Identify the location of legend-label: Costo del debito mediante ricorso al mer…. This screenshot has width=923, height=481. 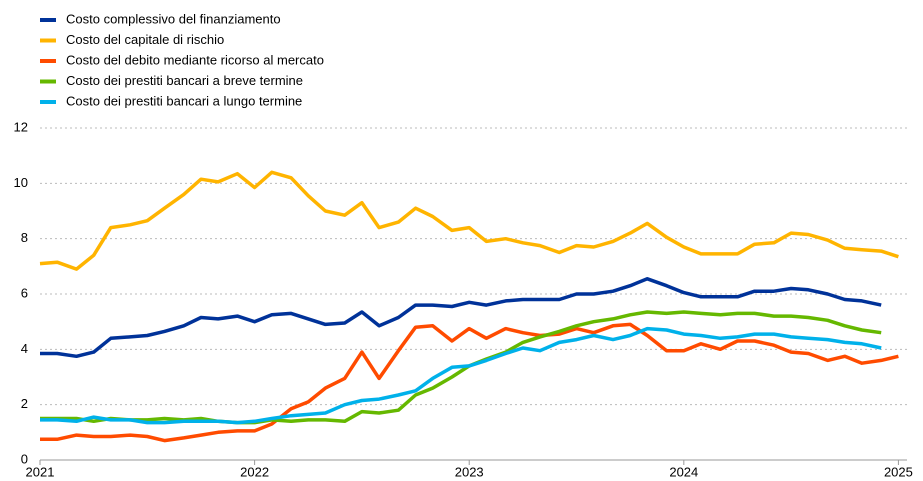
(195, 59).